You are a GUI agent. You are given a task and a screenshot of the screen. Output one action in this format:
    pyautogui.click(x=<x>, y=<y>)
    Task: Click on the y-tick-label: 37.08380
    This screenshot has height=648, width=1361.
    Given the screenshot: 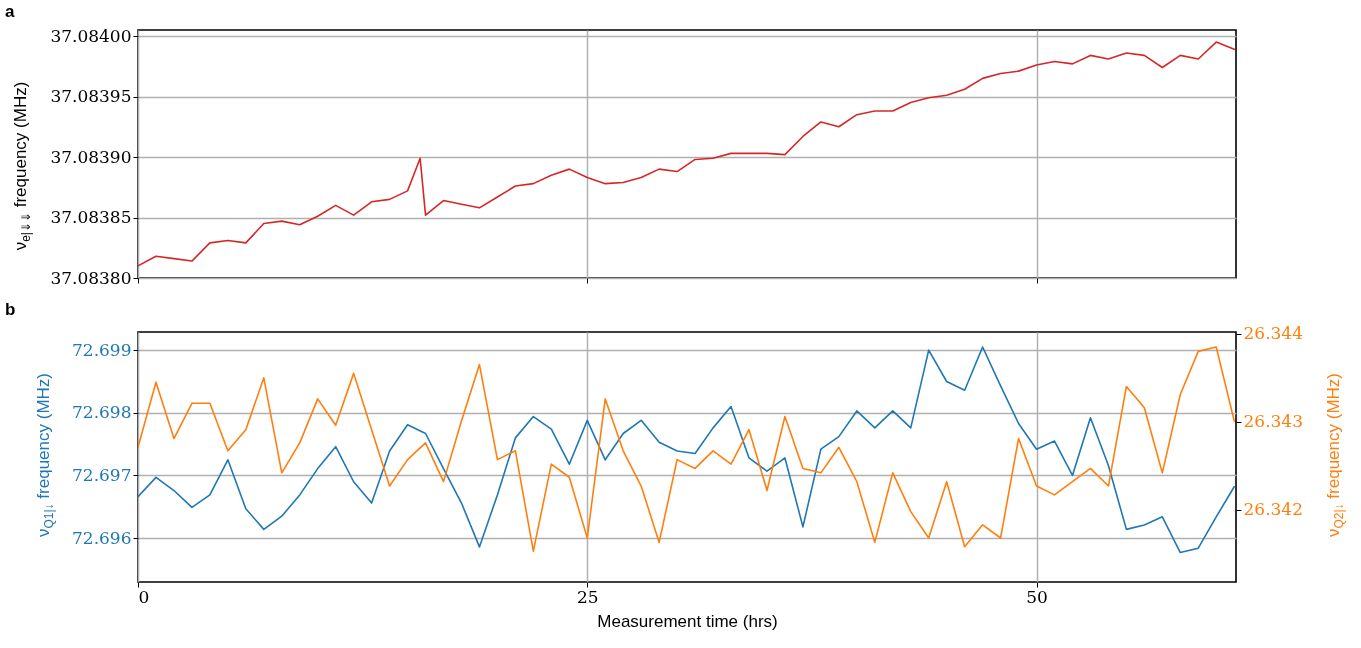 What is the action you would take?
    pyautogui.click(x=91, y=277)
    